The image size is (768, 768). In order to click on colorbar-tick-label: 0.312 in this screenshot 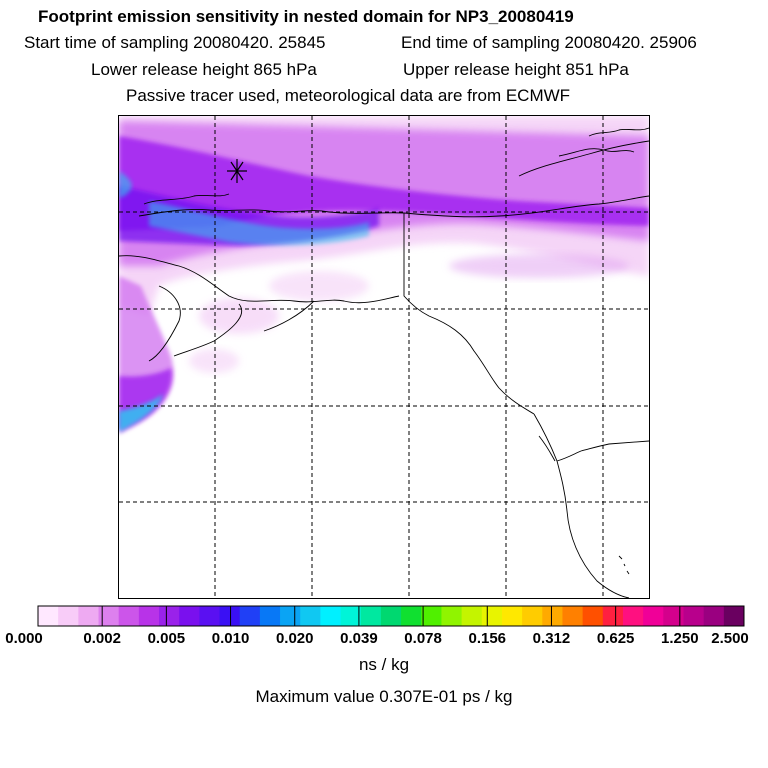, I will do `click(551, 638)`.